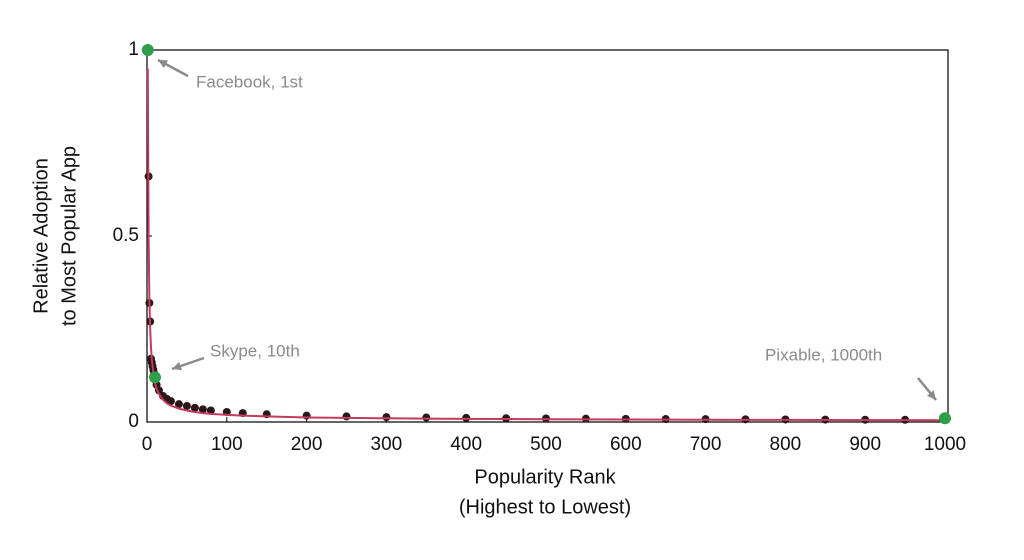 The height and width of the screenshot is (560, 1024). What do you see at coordinates (227, 444) in the screenshot?
I see `x-tick-label: 100` at bounding box center [227, 444].